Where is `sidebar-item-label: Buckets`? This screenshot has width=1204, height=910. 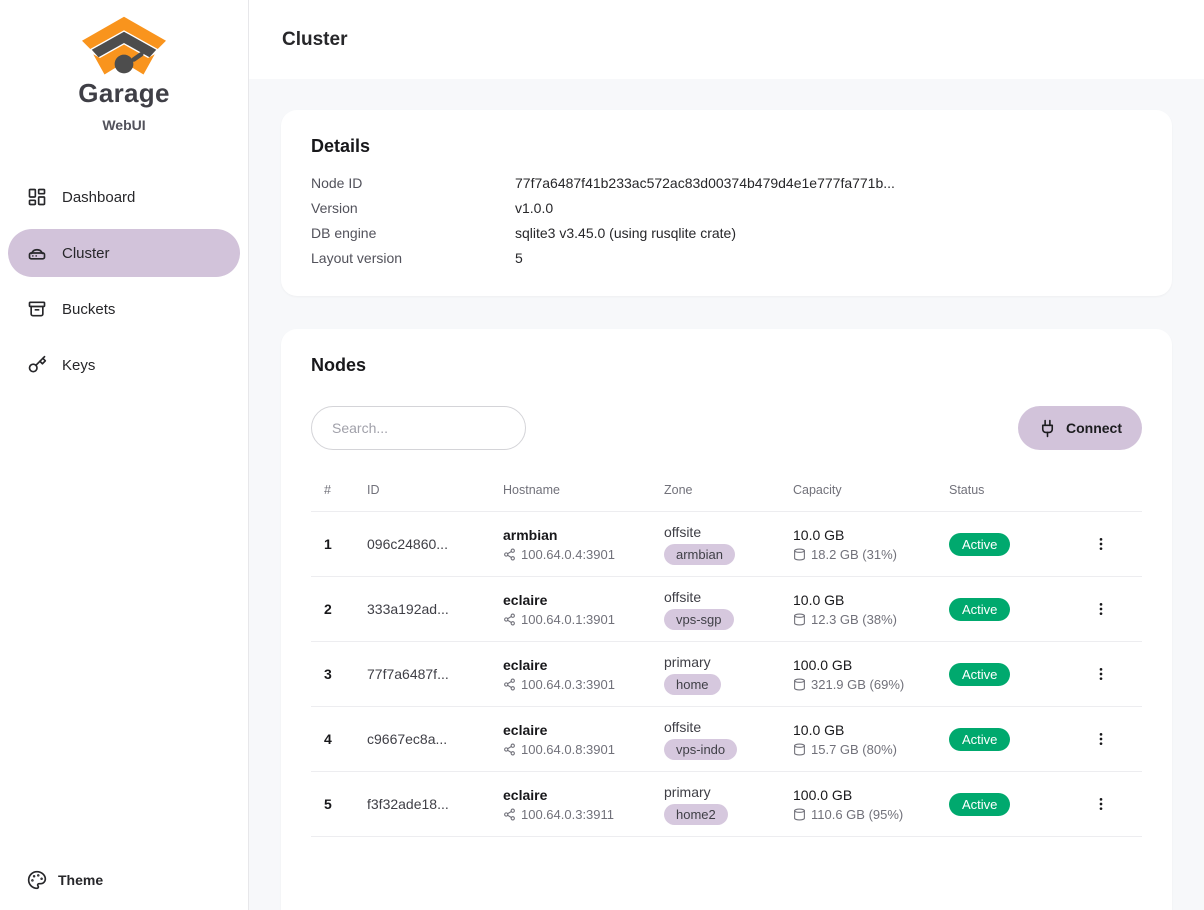 sidebar-item-label: Buckets is located at coordinates (89, 309).